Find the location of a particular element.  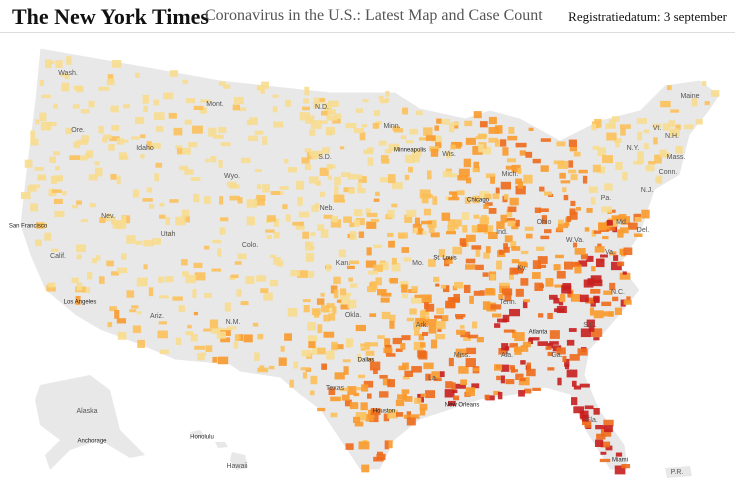

logo: The New York Times is located at coordinates (110, 16).